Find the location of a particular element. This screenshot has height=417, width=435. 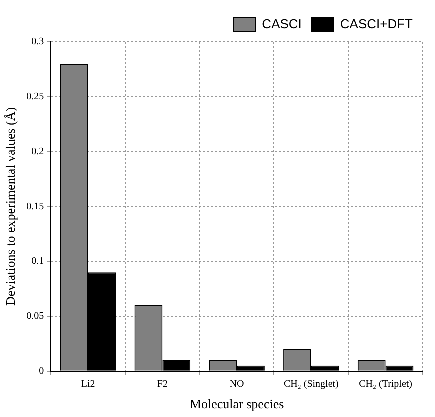

x-tick-label: Li2 is located at coordinates (88, 384).